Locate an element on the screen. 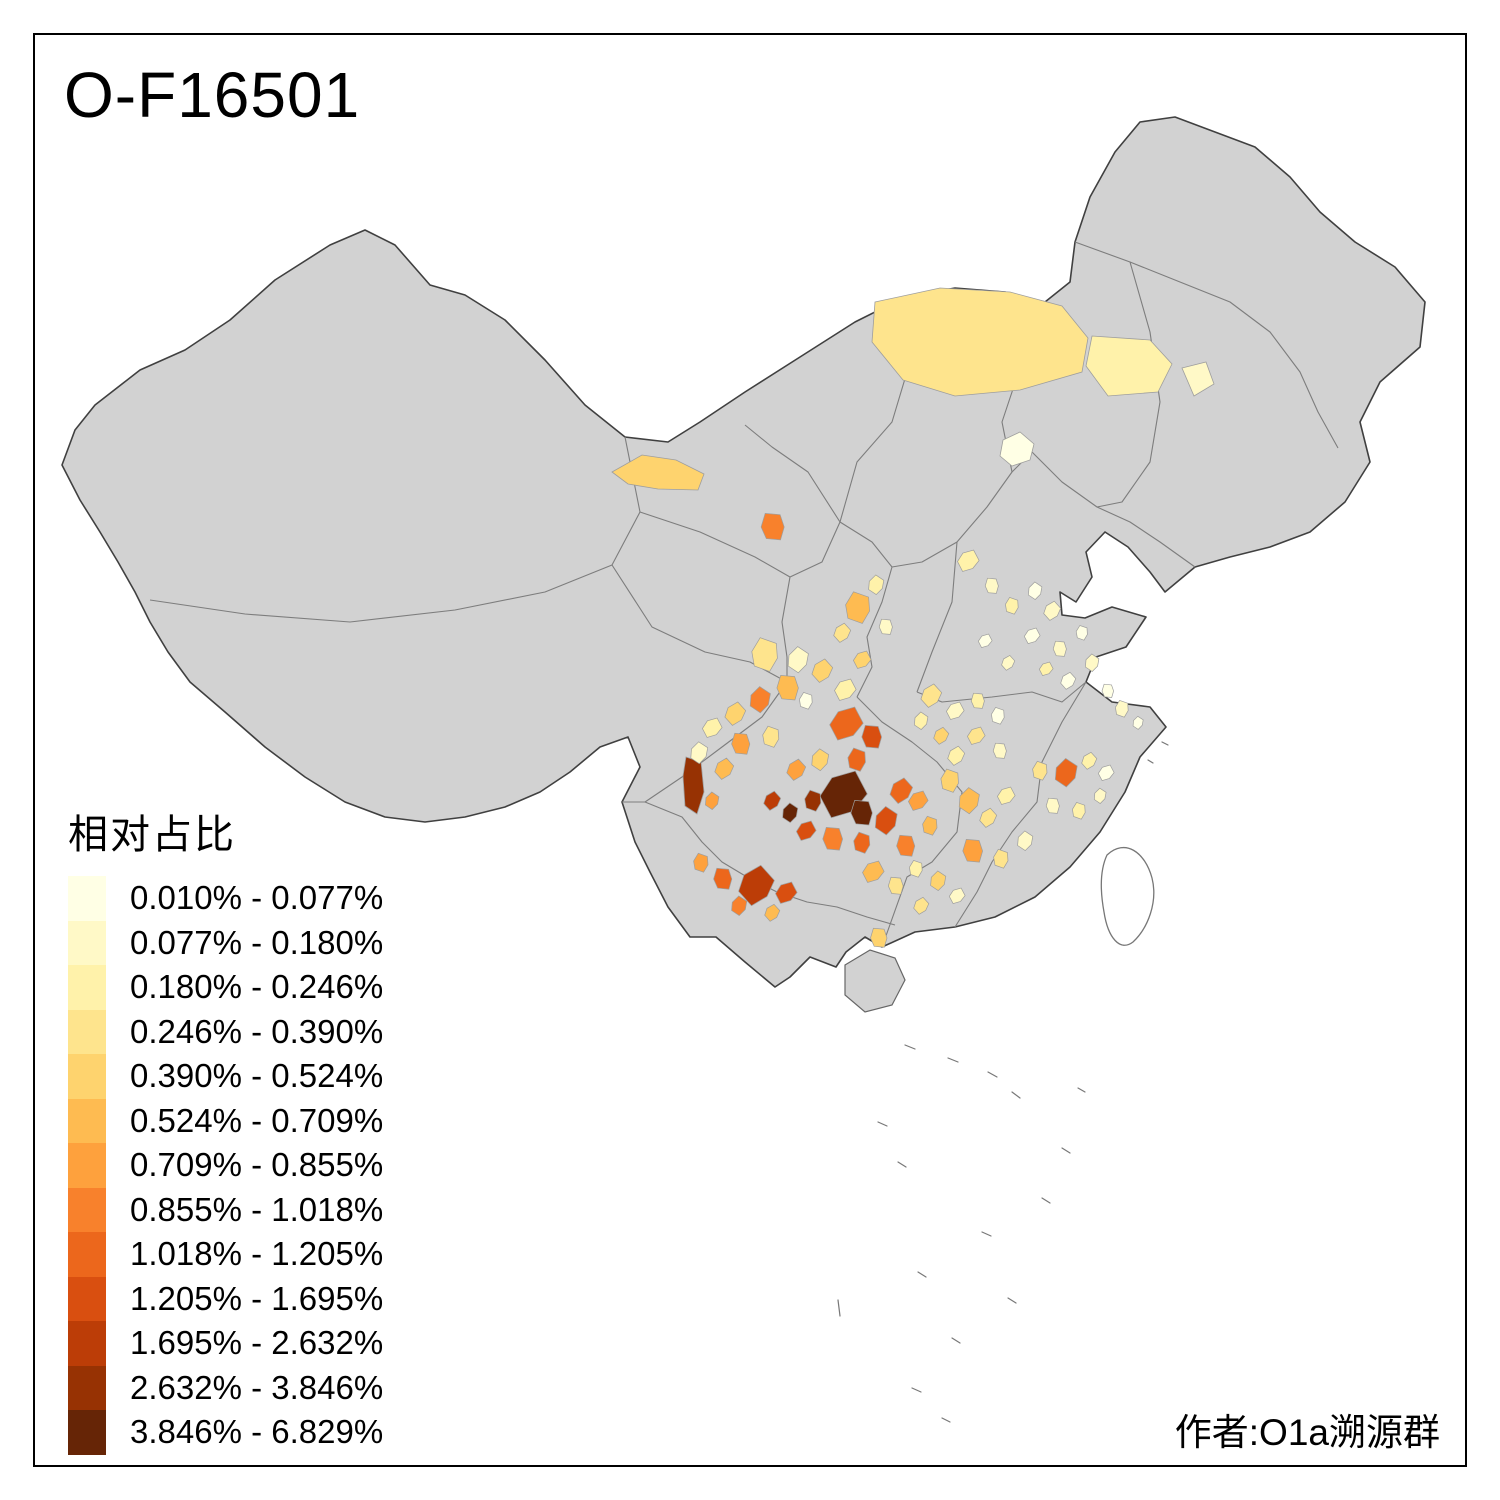 This screenshot has width=1500, height=1500. legend-item: 1.205% - 1.695% is located at coordinates (226, 1298).